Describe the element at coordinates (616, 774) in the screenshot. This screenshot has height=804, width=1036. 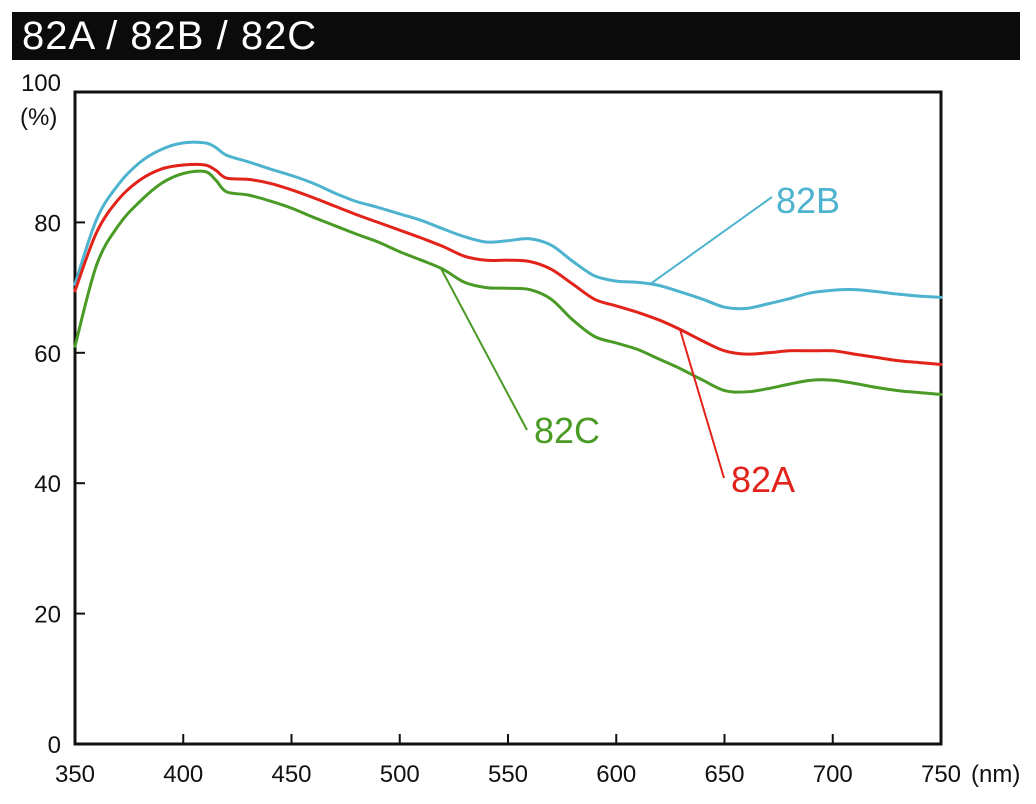
I see `x-tick-label: 600` at that location.